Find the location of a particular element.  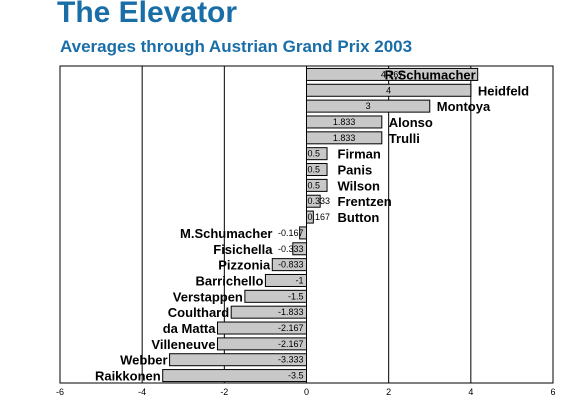

data-label: -1.833 is located at coordinates (291, 312).